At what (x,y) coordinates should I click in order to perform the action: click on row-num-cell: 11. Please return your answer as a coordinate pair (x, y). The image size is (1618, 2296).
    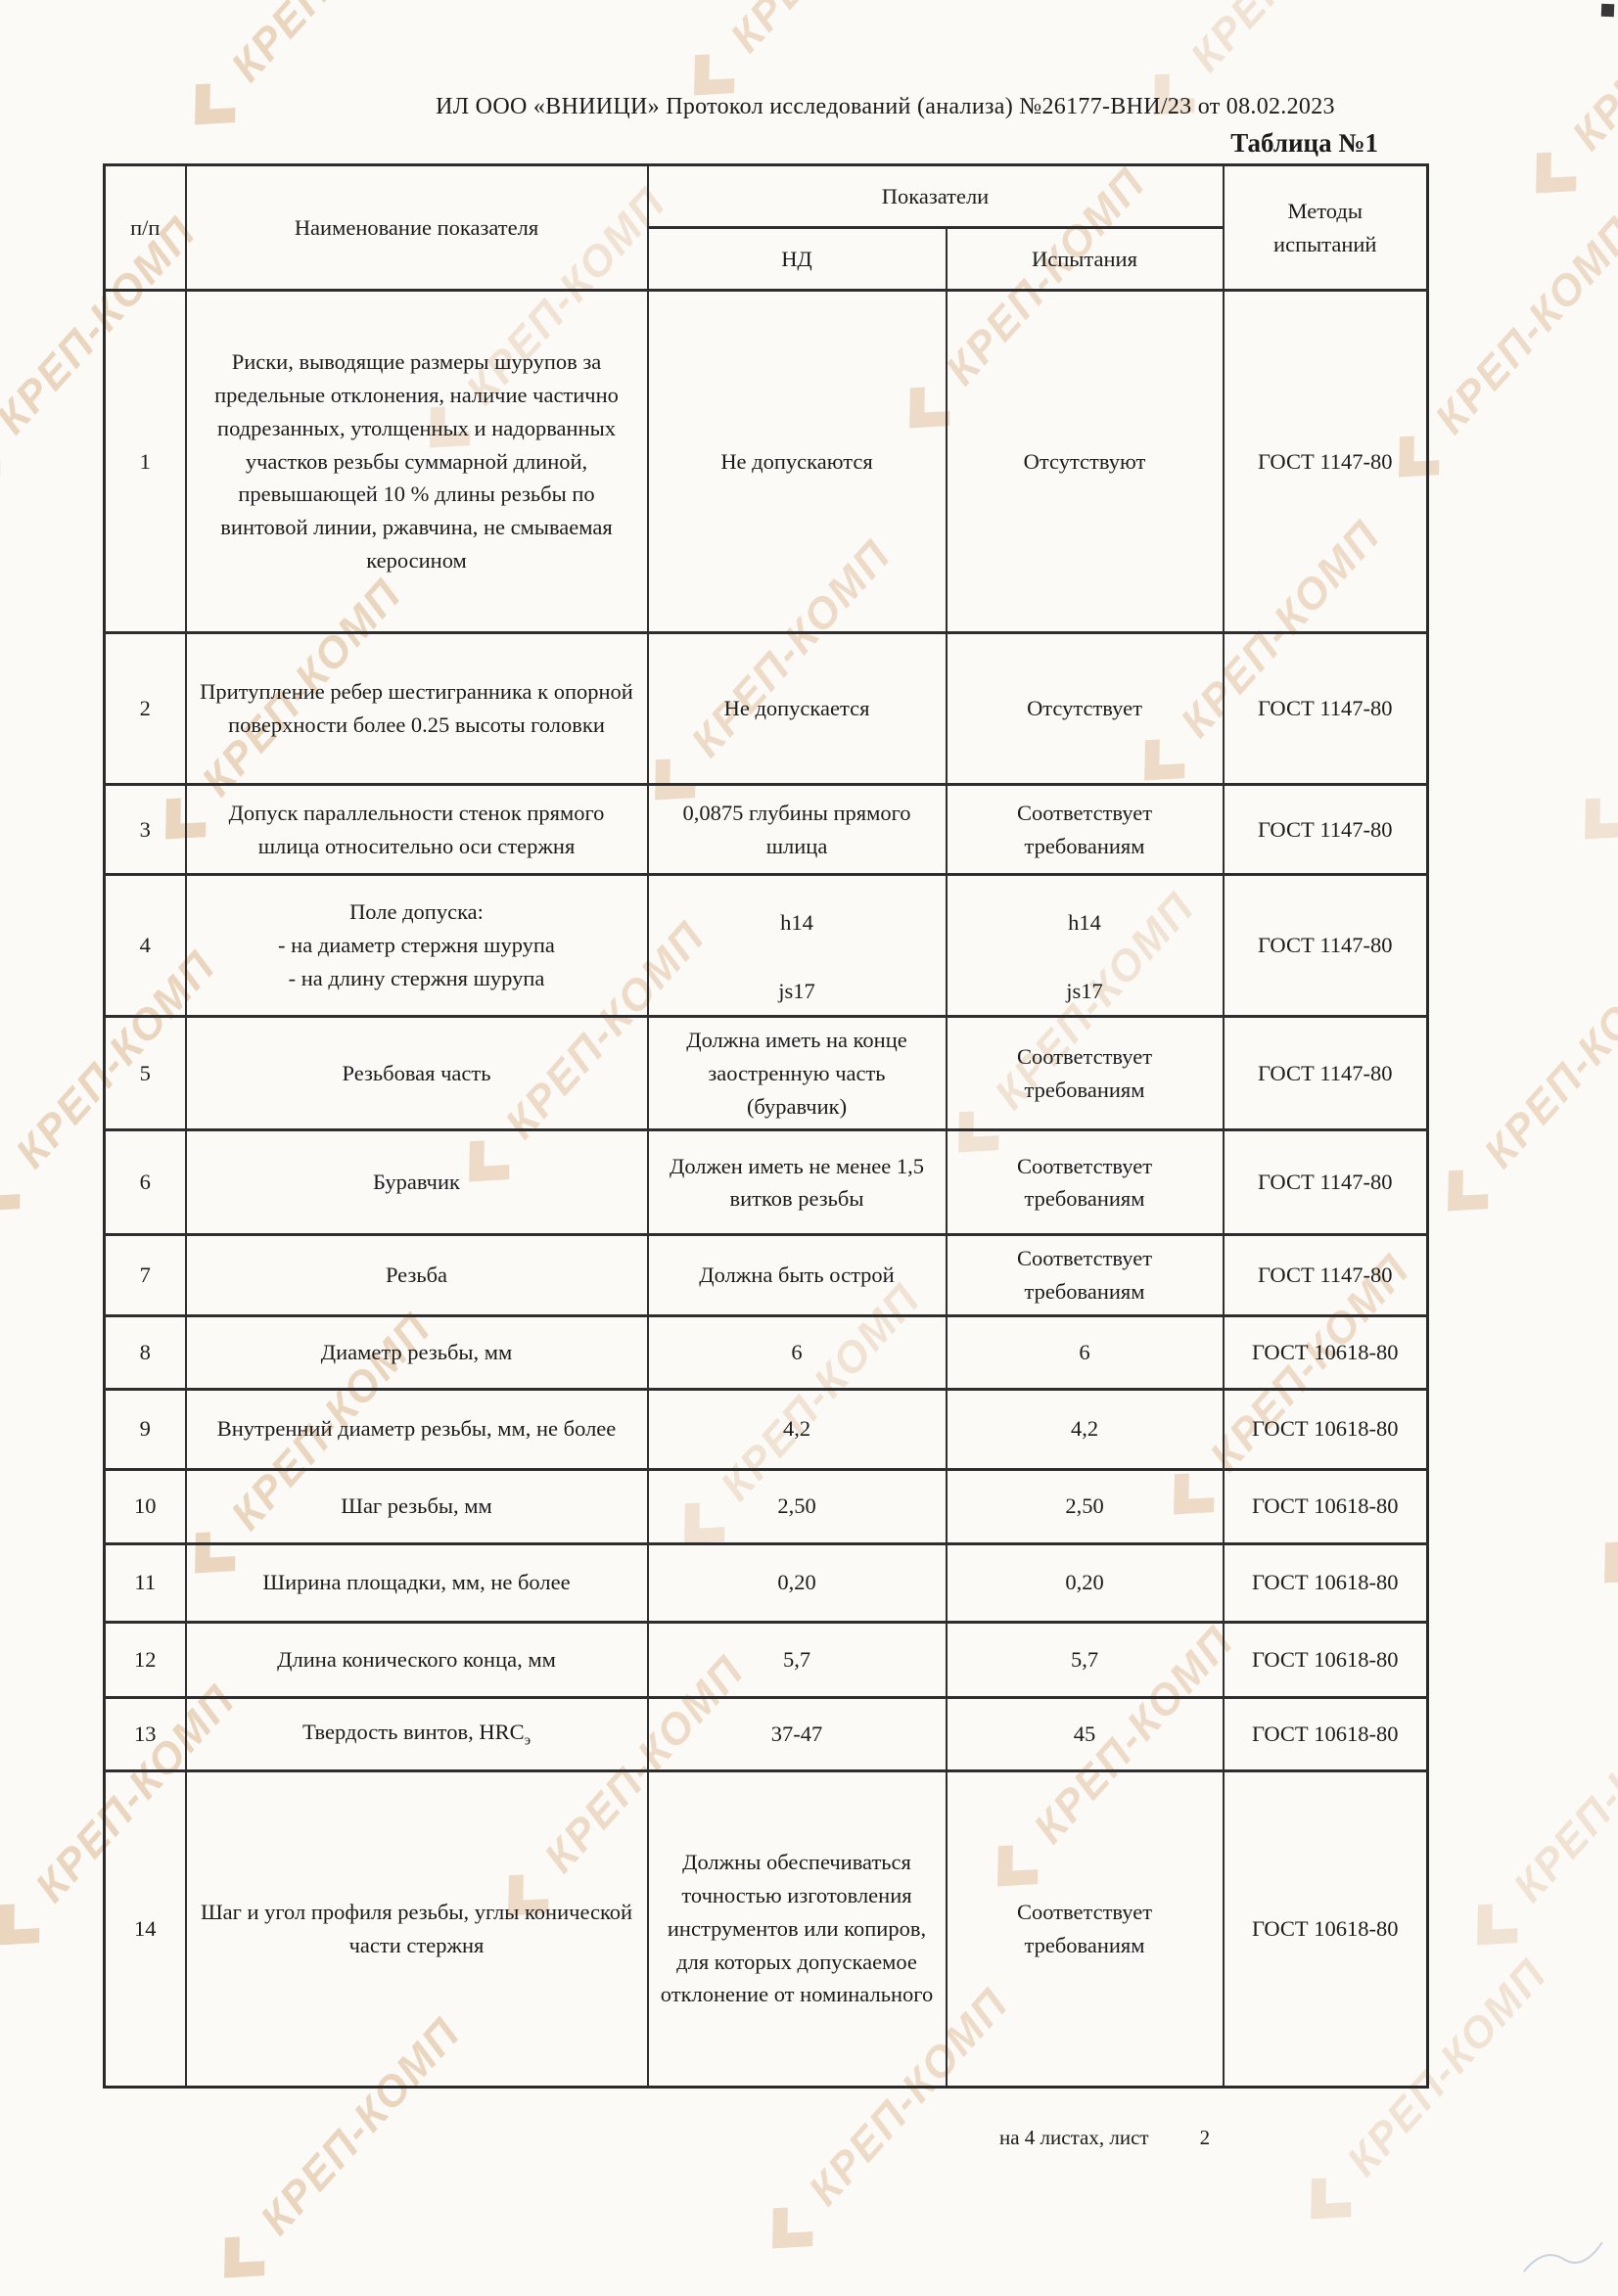
    Looking at the image, I should click on (146, 1582).